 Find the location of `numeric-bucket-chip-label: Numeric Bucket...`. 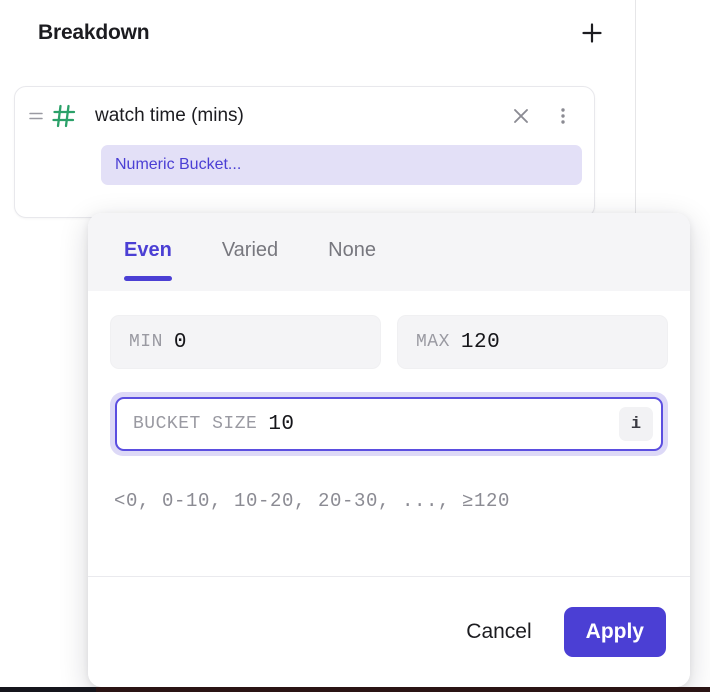

numeric-bucket-chip-label: Numeric Bucket... is located at coordinates (178, 164).